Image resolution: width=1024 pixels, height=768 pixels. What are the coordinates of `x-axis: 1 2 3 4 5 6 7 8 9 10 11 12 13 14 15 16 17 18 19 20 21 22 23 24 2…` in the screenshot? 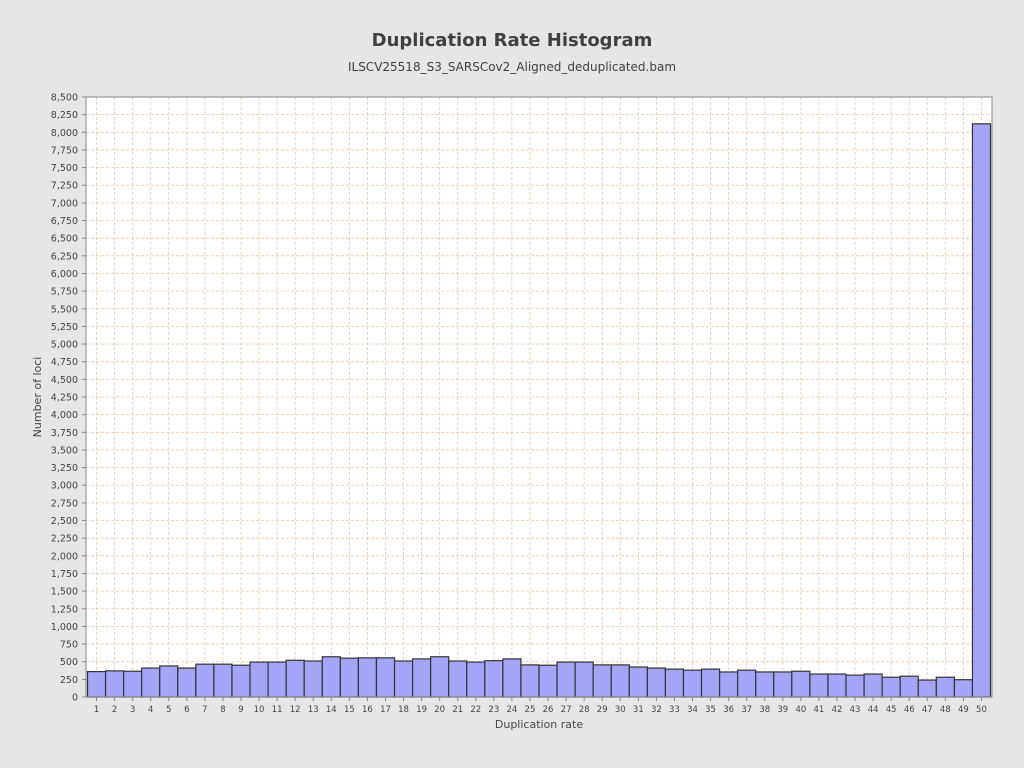 It's located at (540, 706).